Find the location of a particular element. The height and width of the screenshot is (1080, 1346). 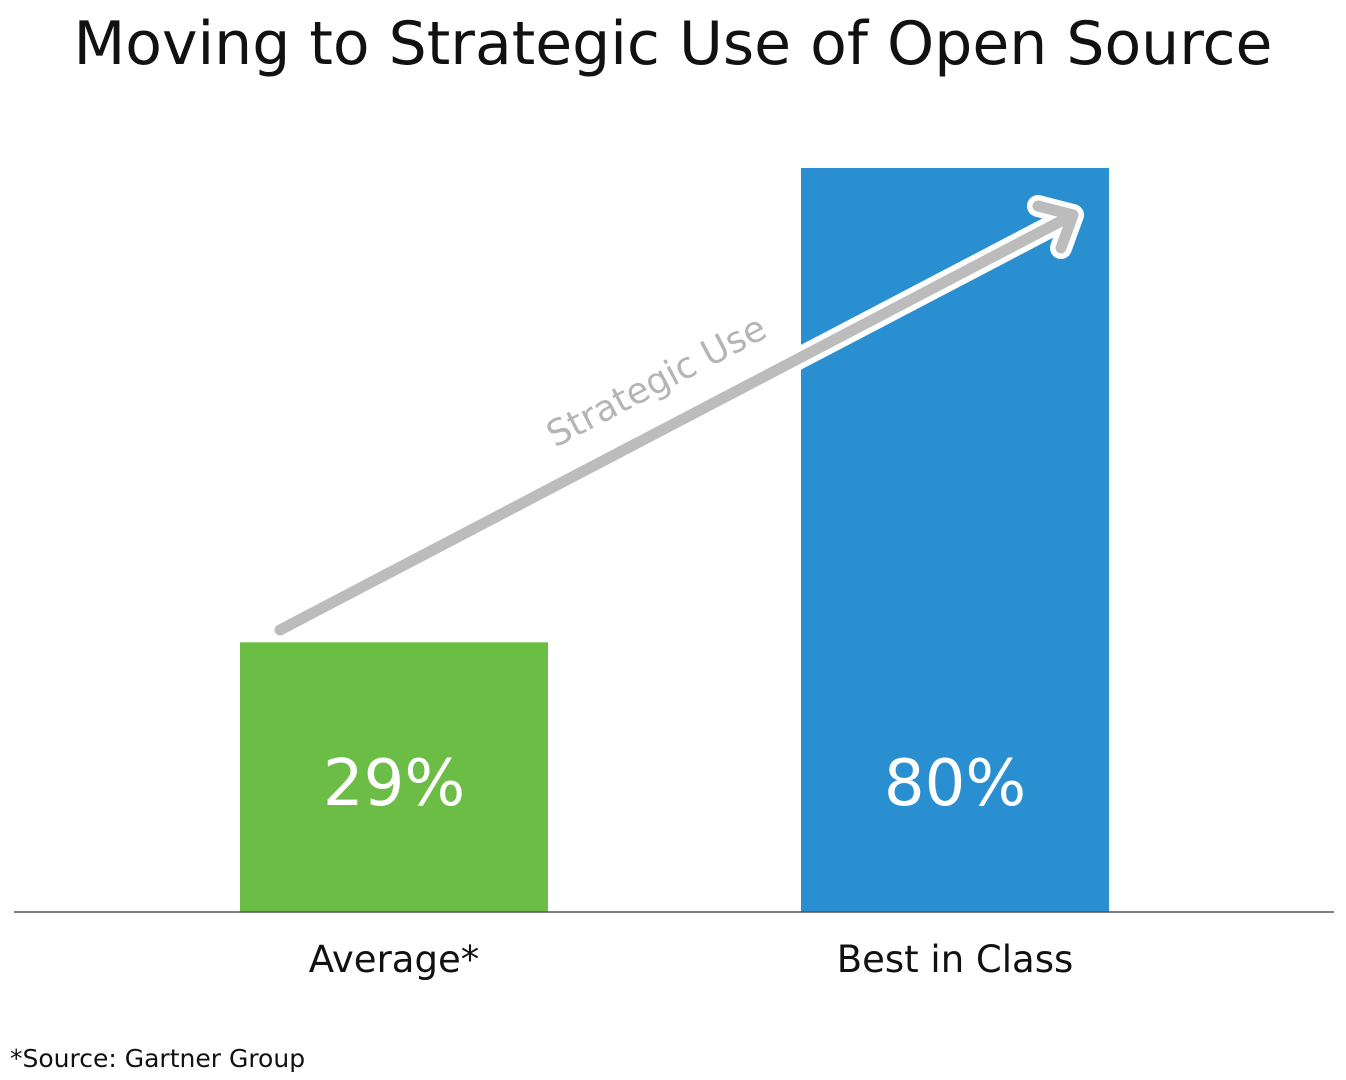

source-note: *Source: Gartner Group is located at coordinates (157, 1058).